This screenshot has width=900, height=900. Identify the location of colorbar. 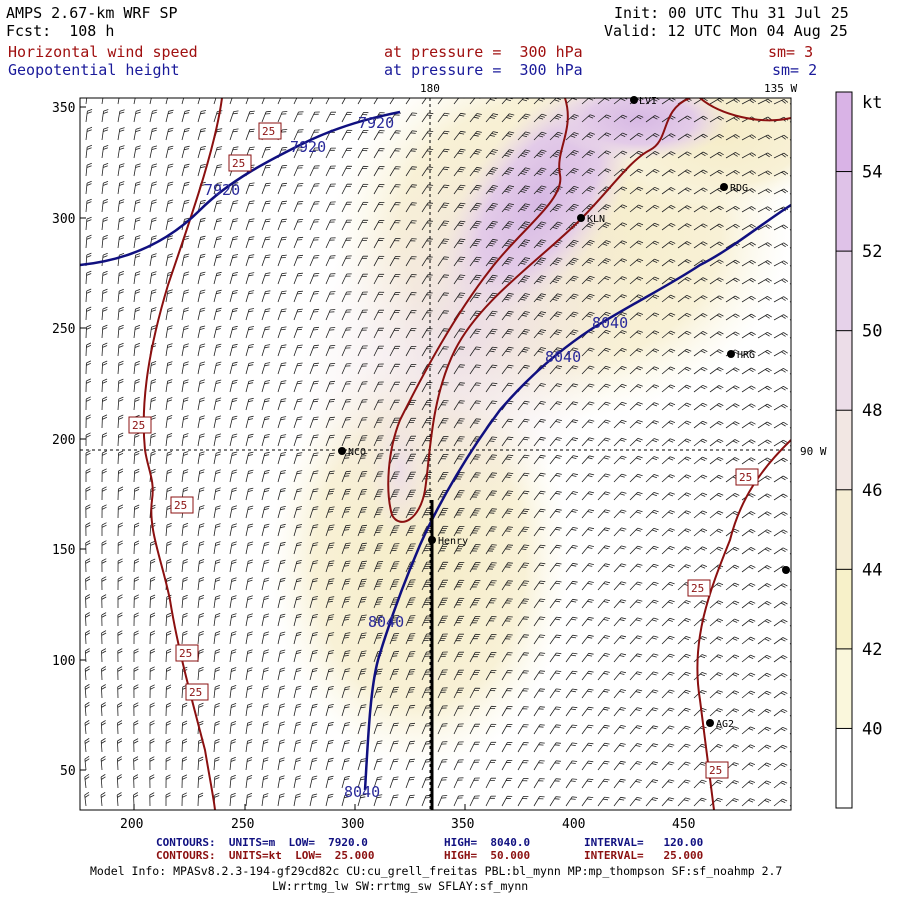
(844, 450).